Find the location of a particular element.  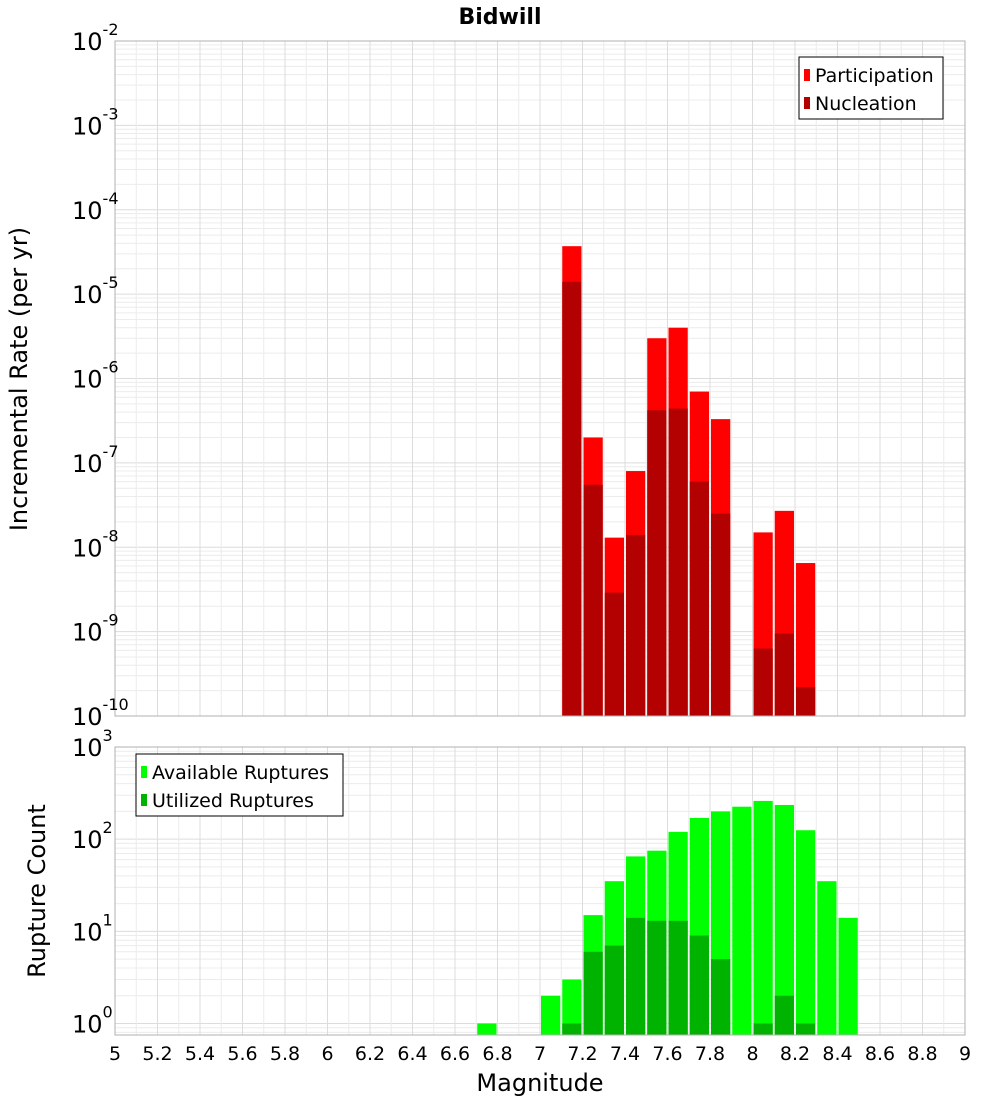

nucleation-bars is located at coordinates (689, 498).